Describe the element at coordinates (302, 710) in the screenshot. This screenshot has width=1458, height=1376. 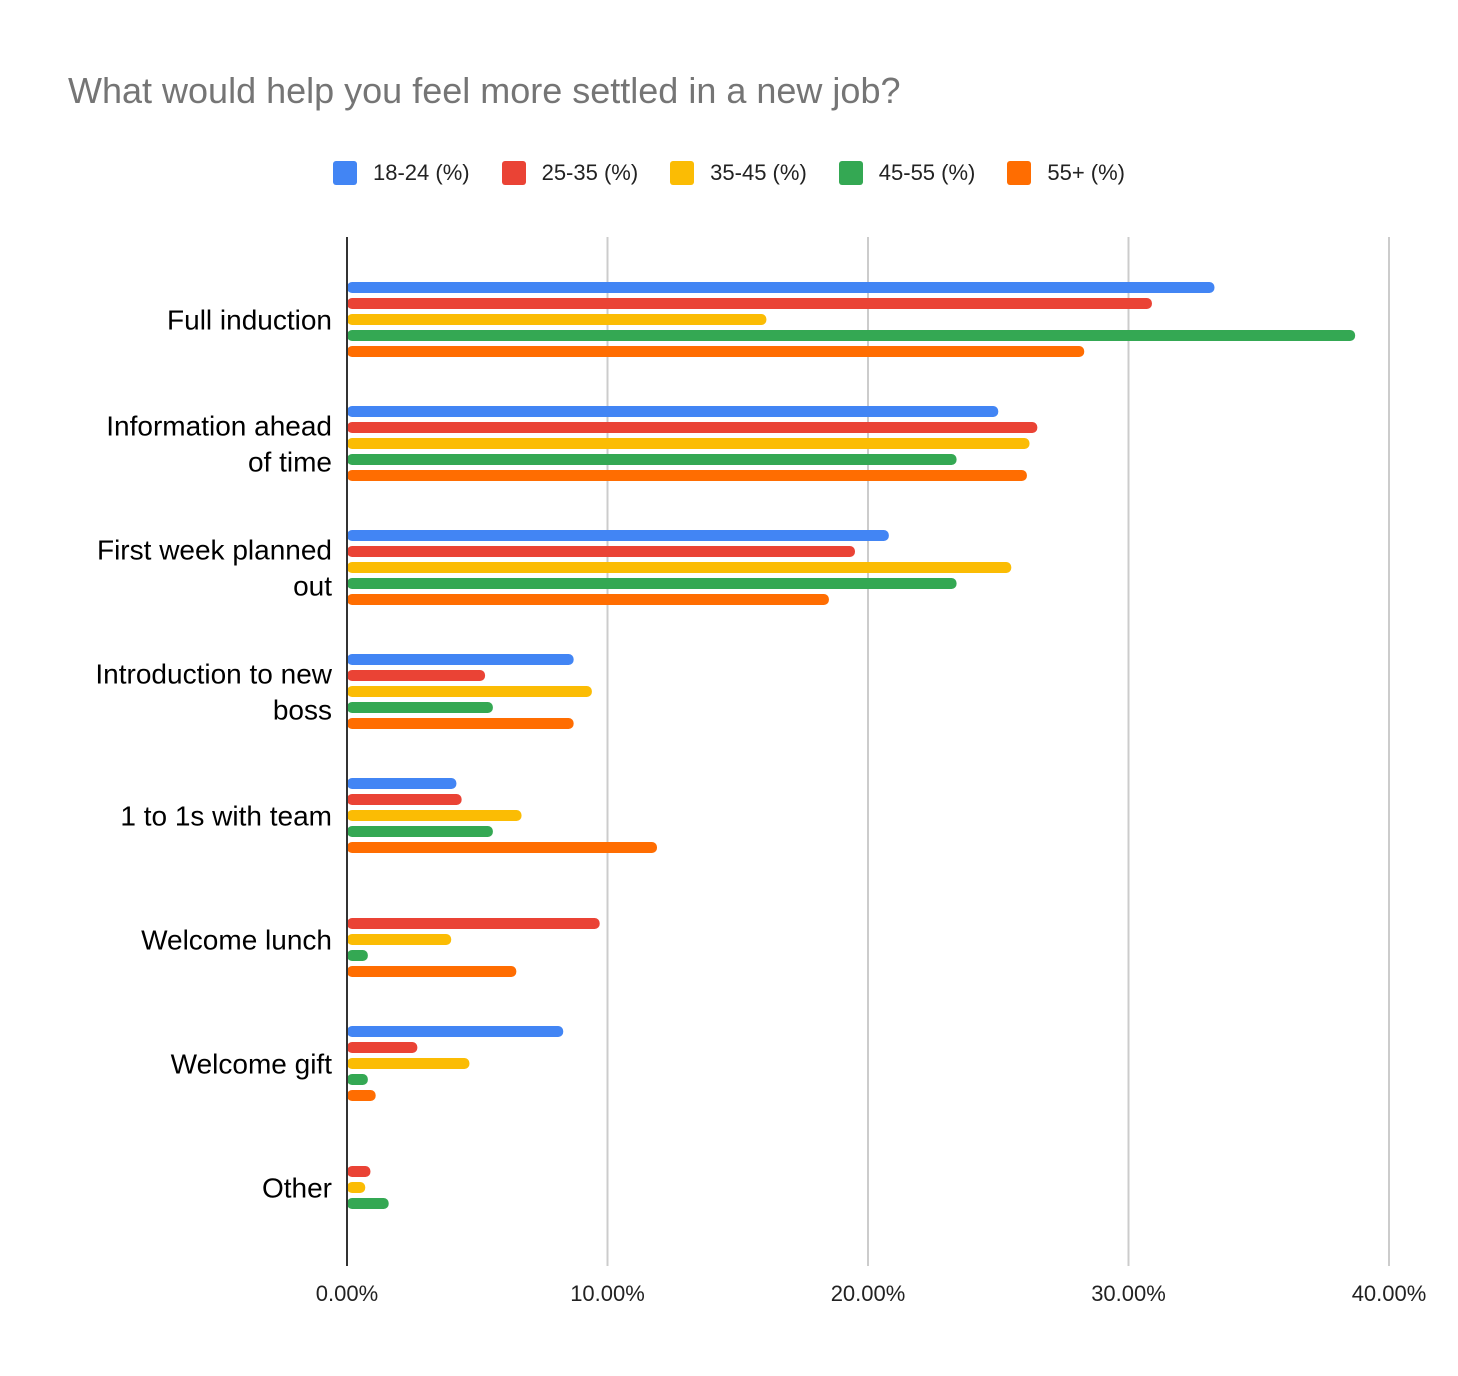
I see `category-label: boss` at that location.